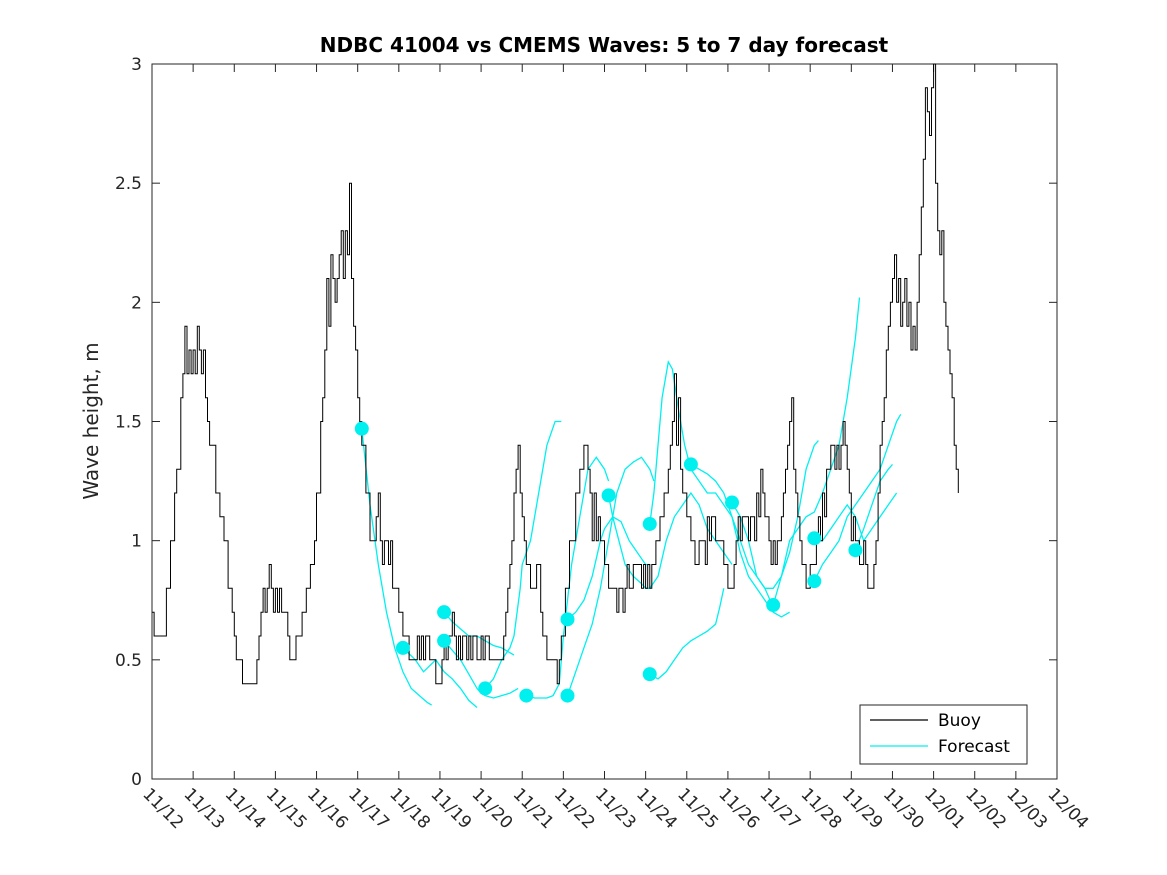  I want to click on legend-forecast-label: Forecast, so click(974, 747).